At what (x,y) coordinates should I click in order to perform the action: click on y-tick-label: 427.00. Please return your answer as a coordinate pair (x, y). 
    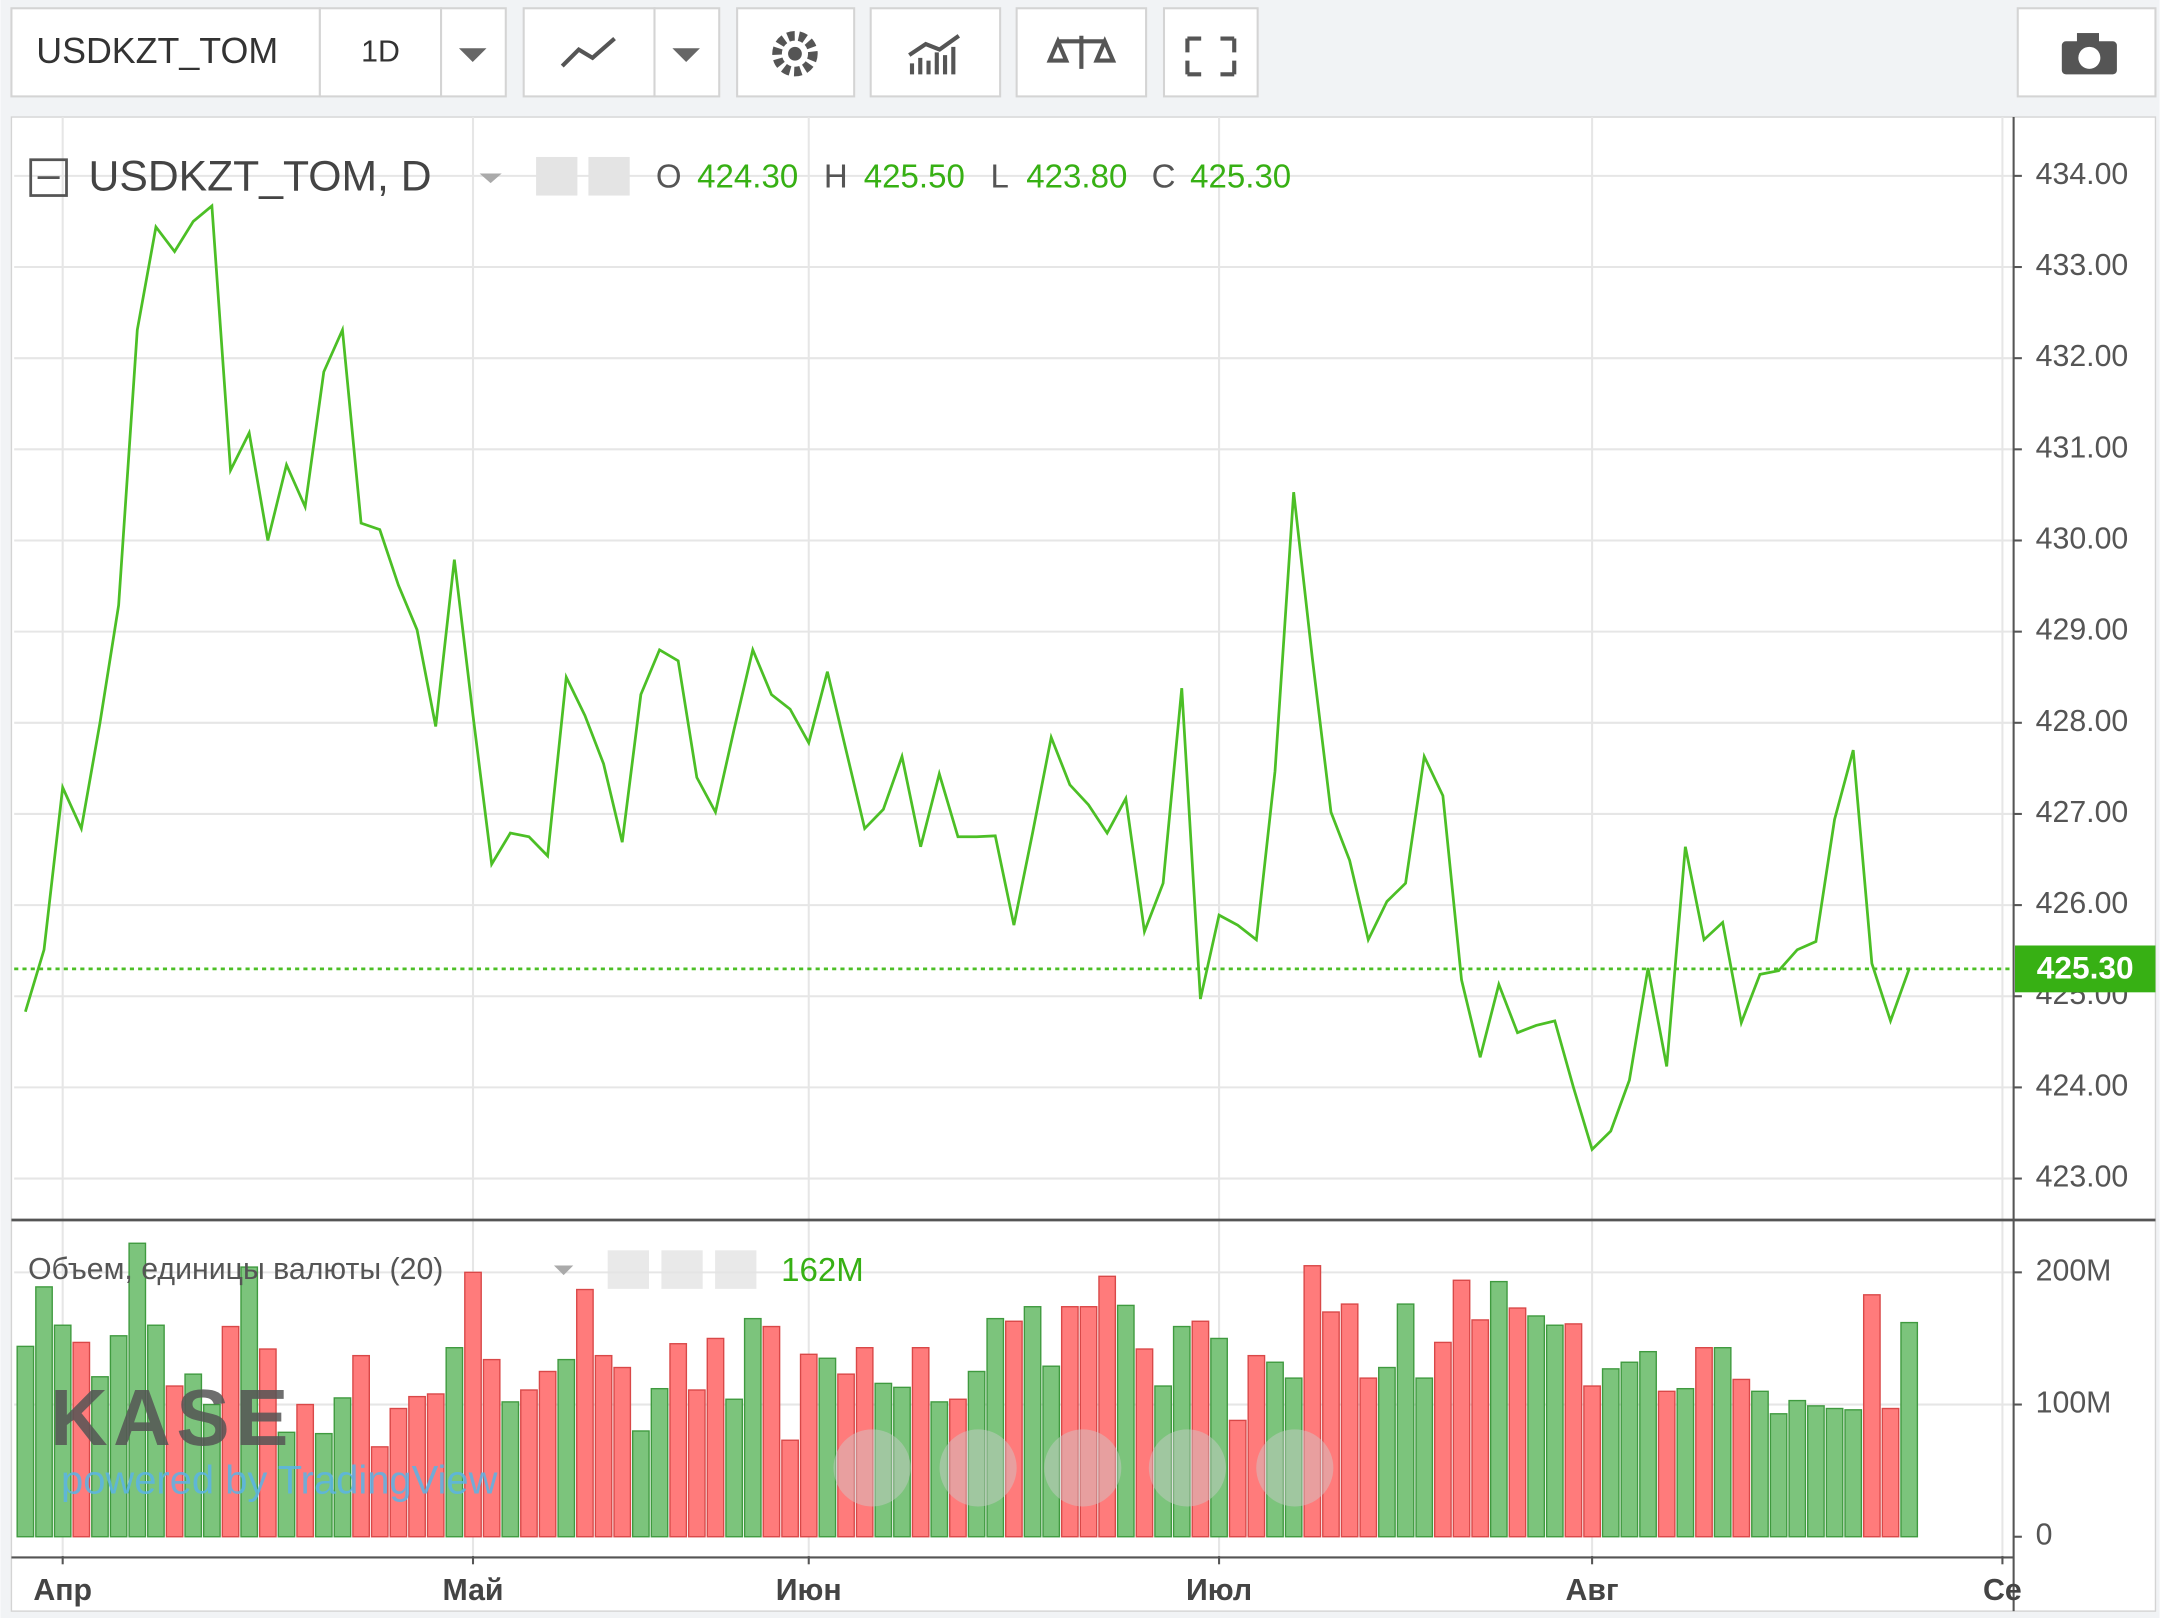
    Looking at the image, I should click on (2082, 812).